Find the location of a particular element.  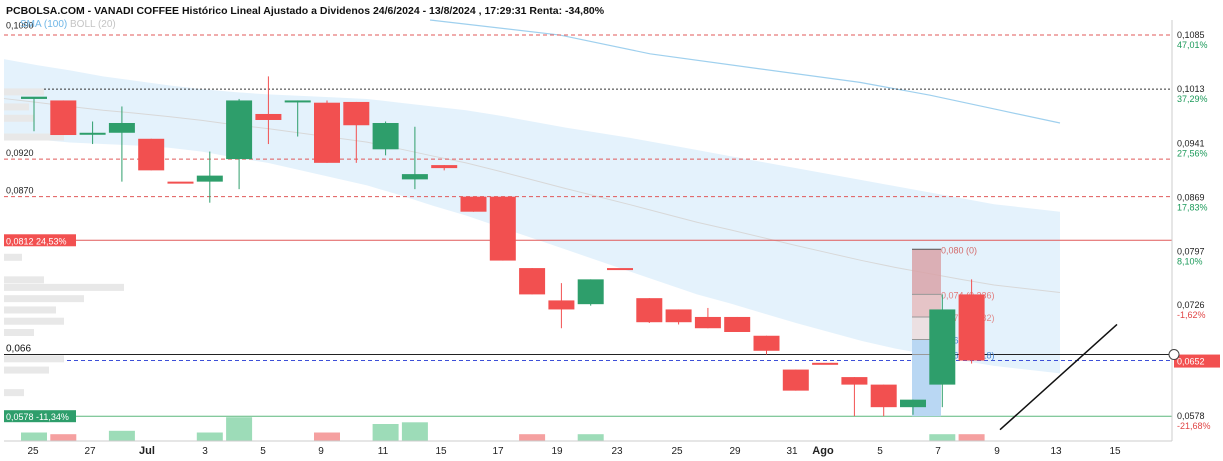

legend-sma: SMA (100) is located at coordinates (43, 24).